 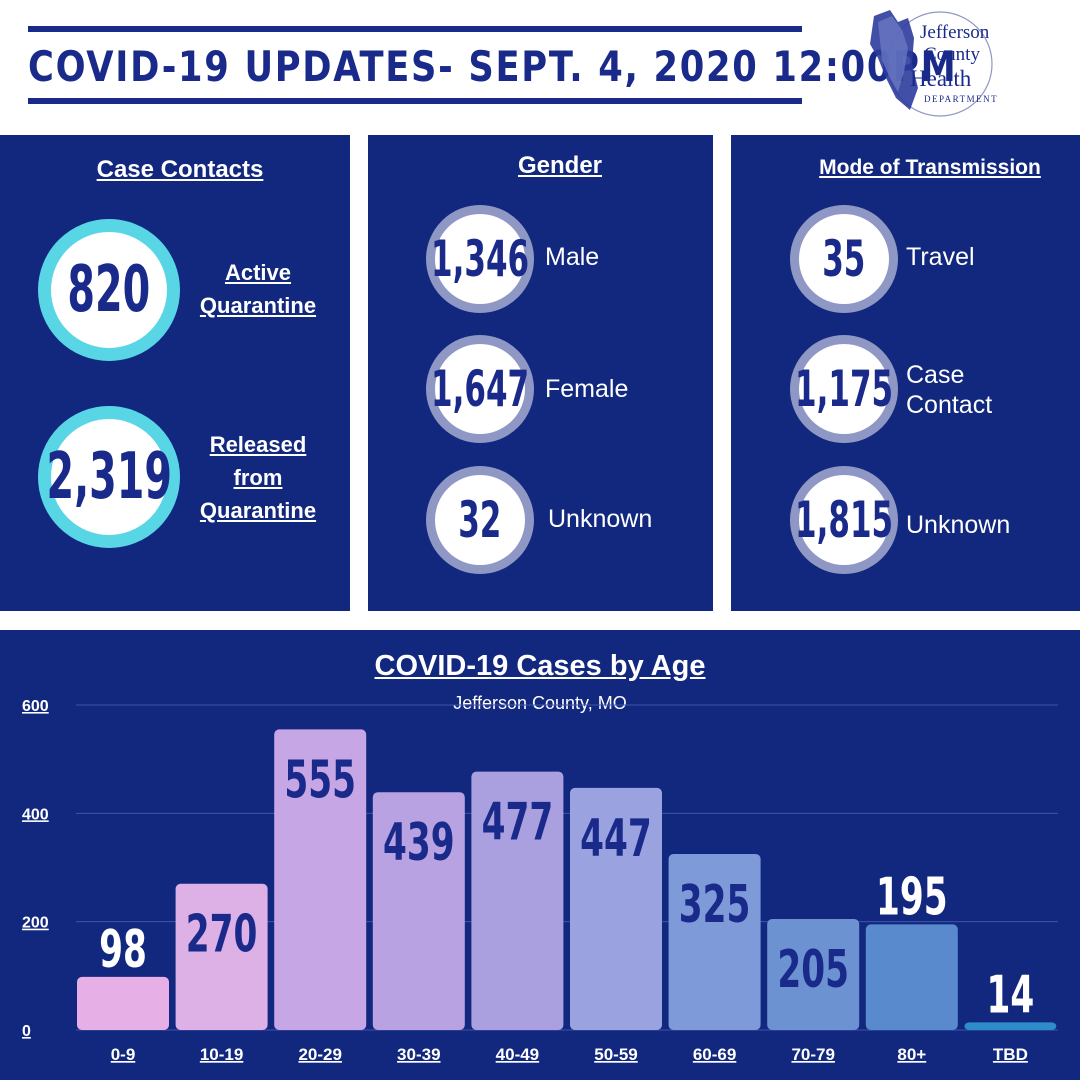 I want to click on released-quarantine-label: Released from Quarantine, so click(x=258, y=477).